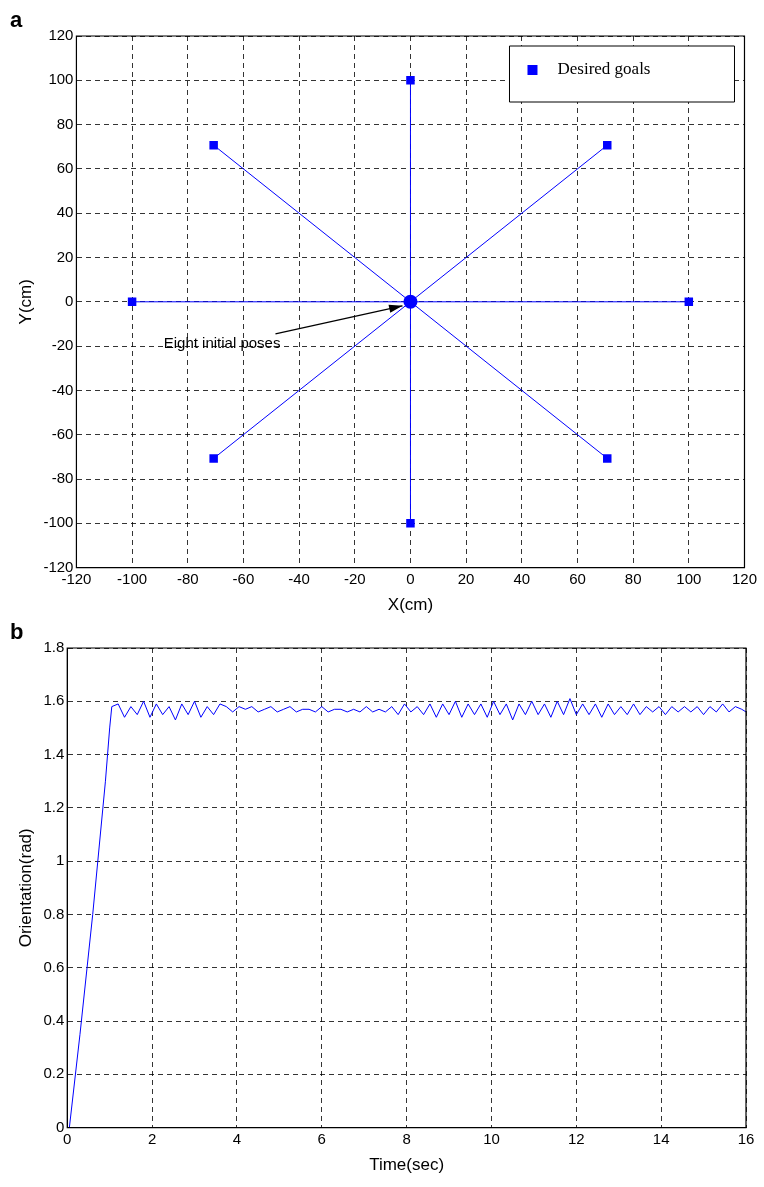 This screenshot has height=1187, width=764. Describe the element at coordinates (187, 578) in the screenshot. I see `x-tick-label: -80` at that location.